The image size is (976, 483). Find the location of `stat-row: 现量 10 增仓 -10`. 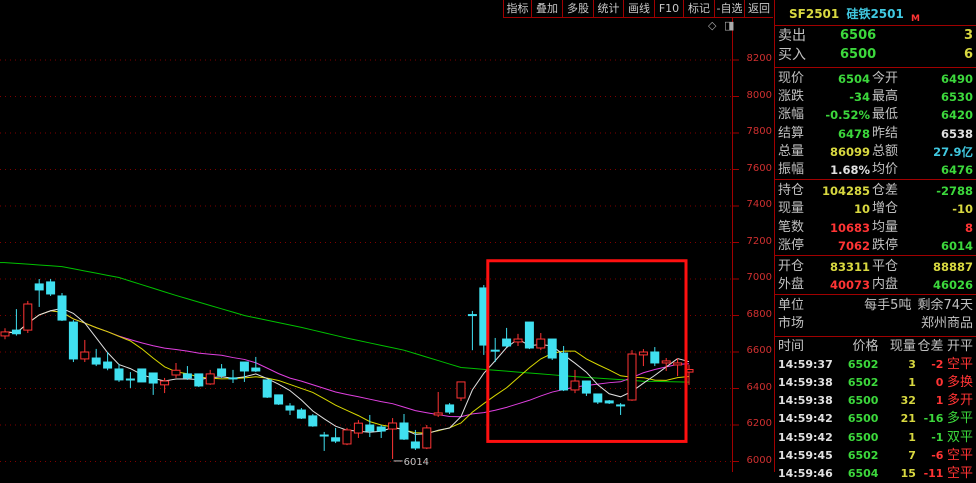

stat-row: 现量 10 增仓 -10 is located at coordinates (875, 209).